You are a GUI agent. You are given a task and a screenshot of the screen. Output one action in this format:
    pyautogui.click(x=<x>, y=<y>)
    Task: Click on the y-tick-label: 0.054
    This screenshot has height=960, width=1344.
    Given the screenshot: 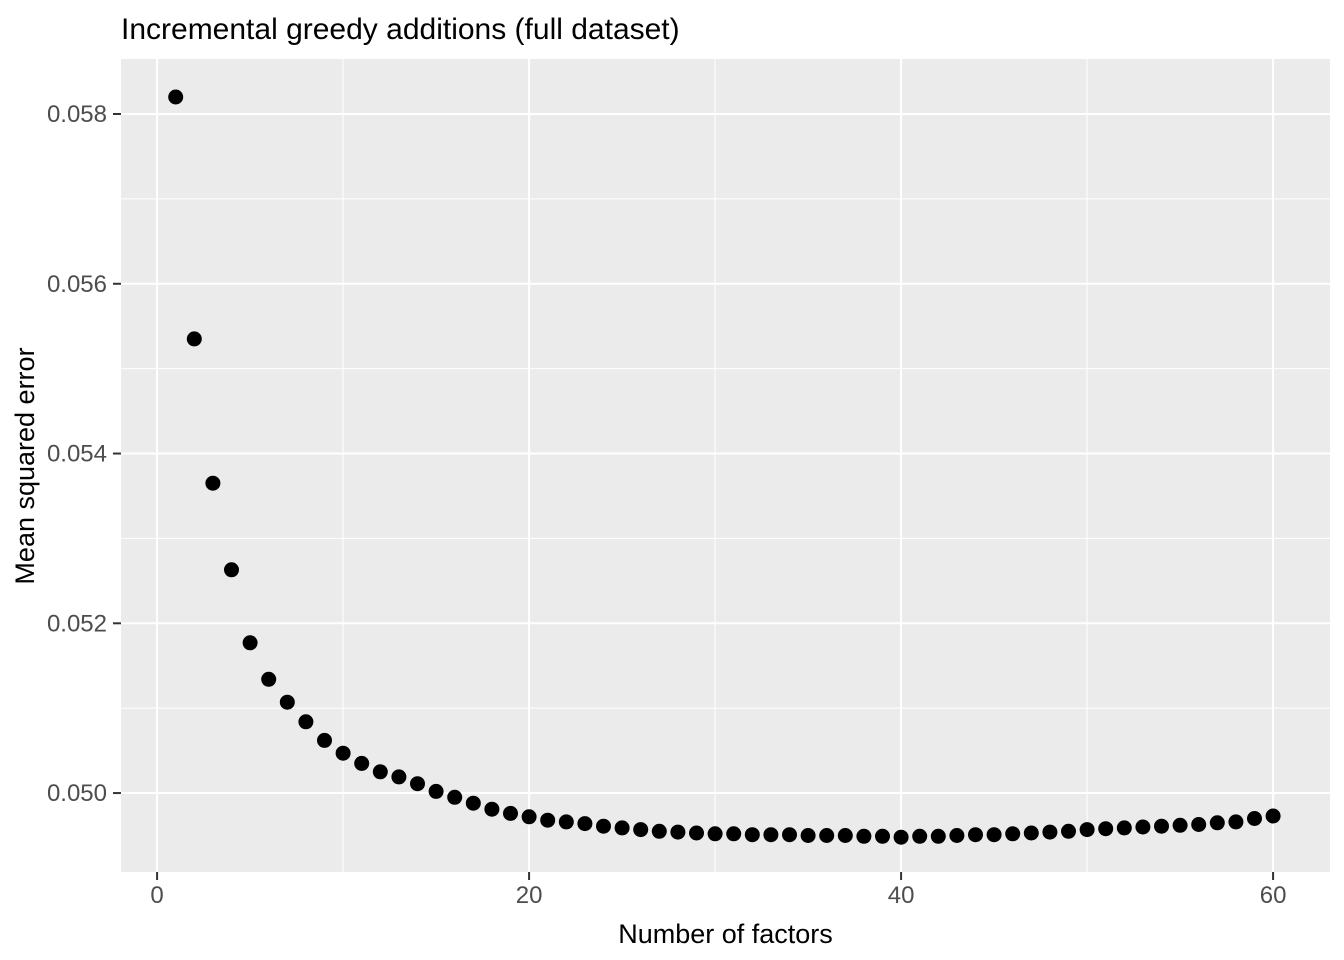 What is the action you would take?
    pyautogui.click(x=77, y=454)
    